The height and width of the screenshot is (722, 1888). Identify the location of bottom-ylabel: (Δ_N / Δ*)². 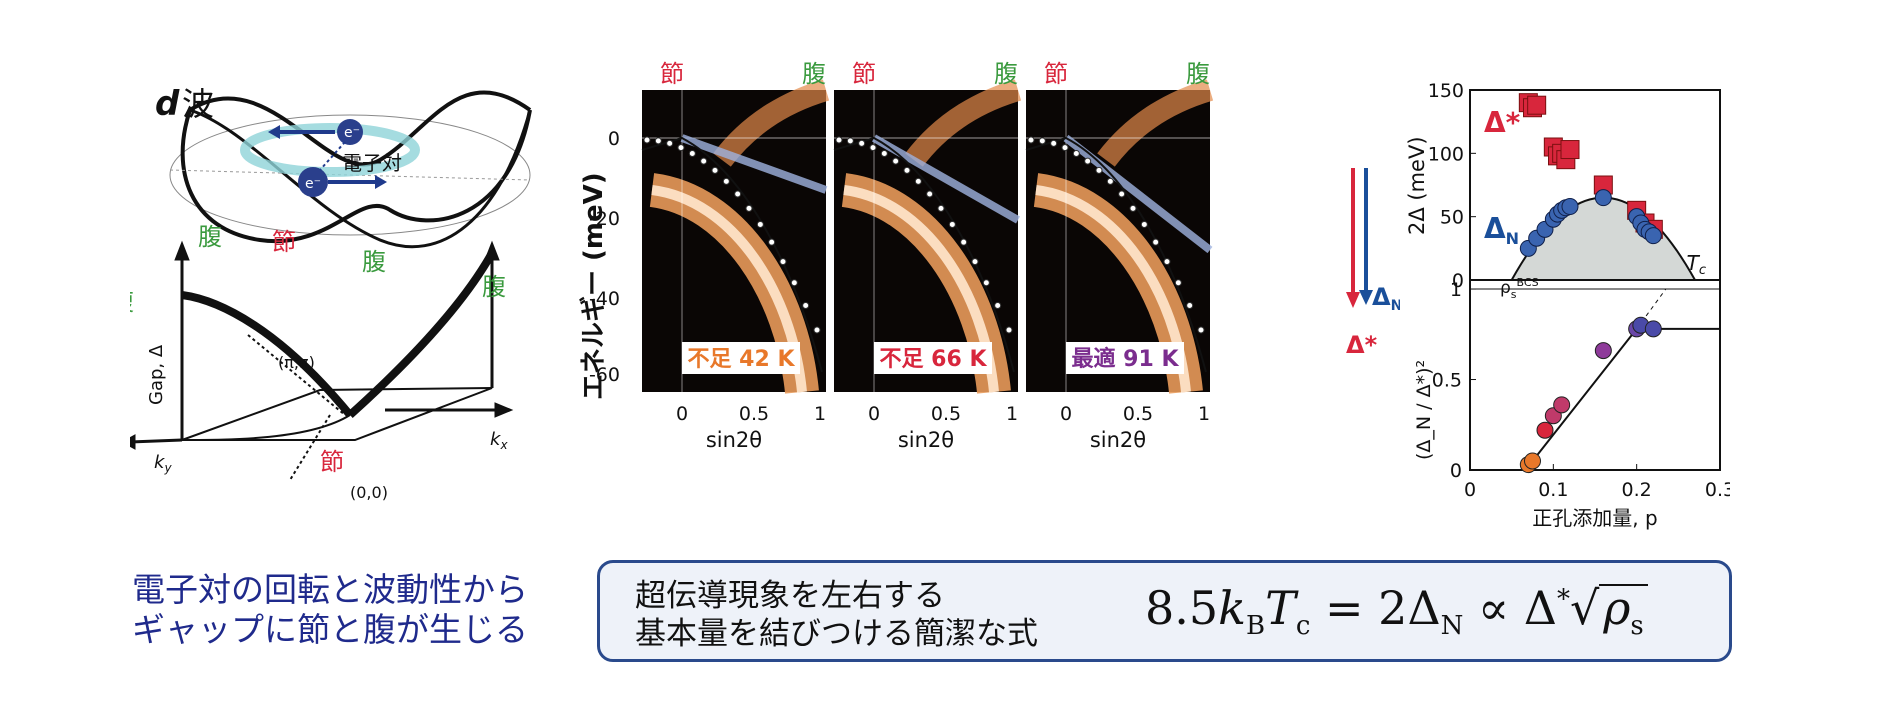
(1424, 410).